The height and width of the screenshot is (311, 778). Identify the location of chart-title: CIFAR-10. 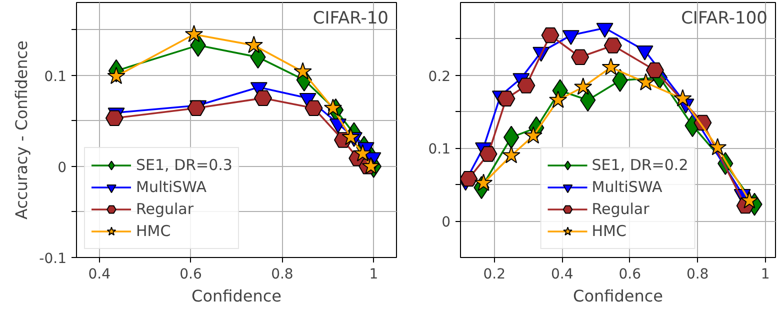
(350, 18).